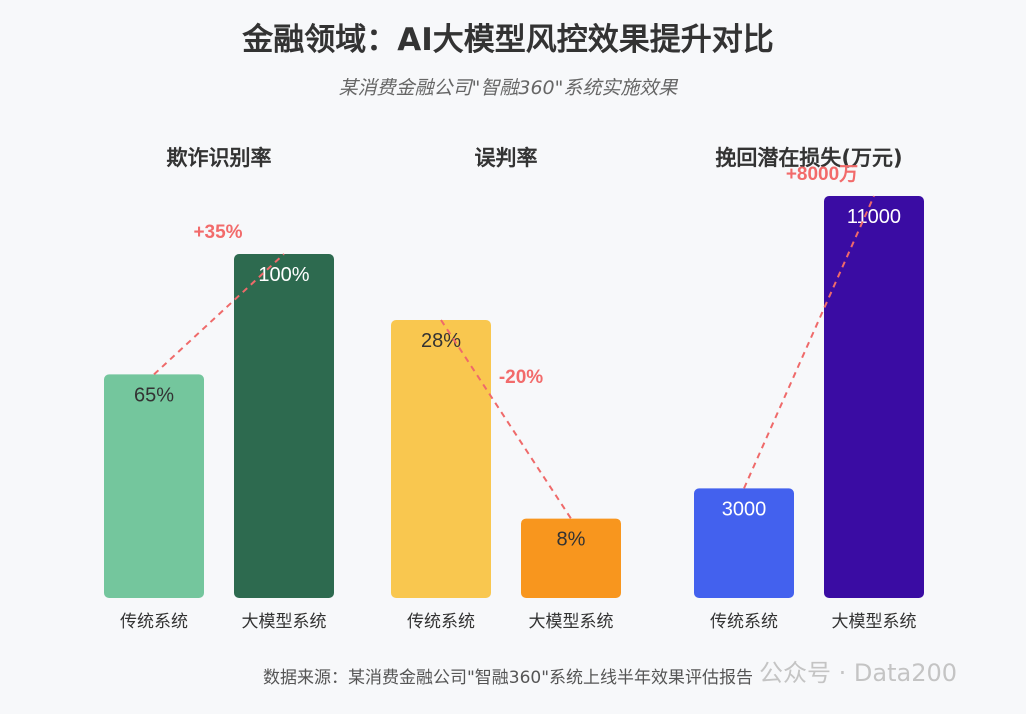 The image size is (1026, 714). Describe the element at coordinates (283, 275) in the screenshot. I see `bar-value-label: 100%` at that location.